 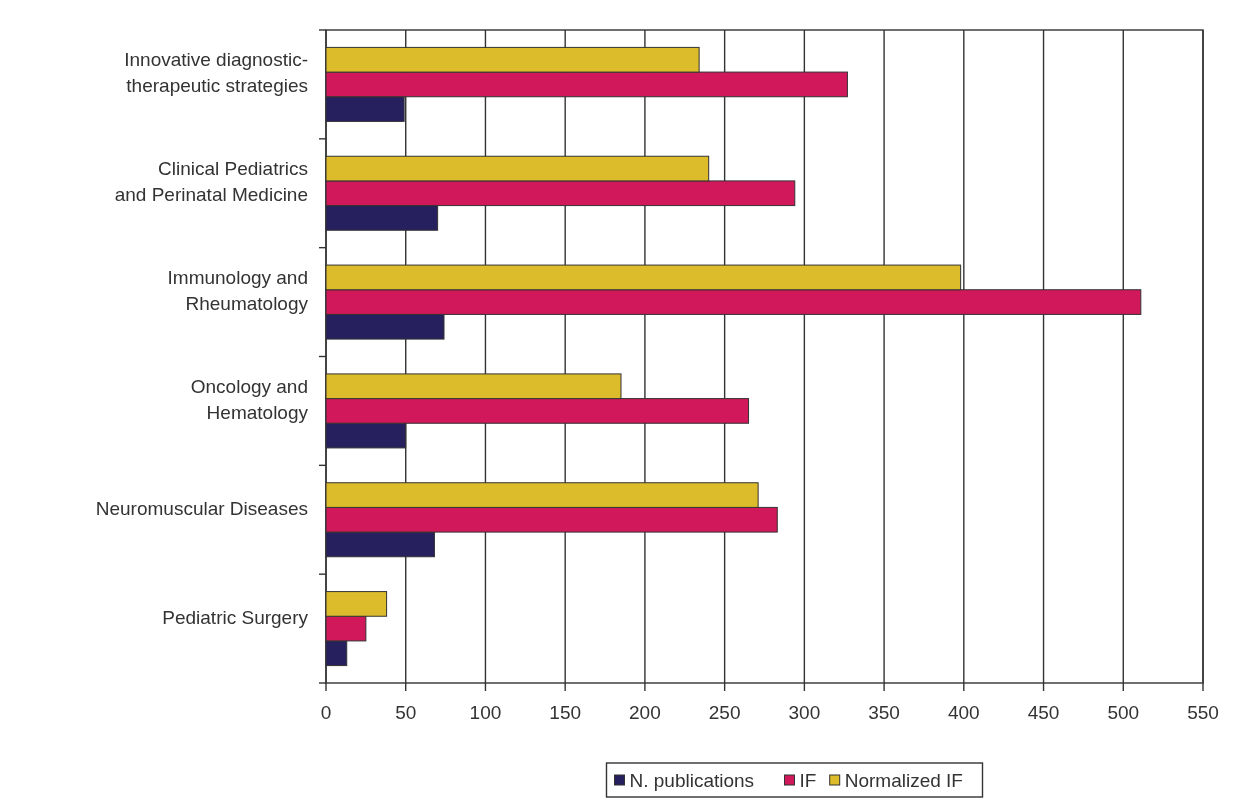 I want to click on y-tick-label: Pediatric Surgery, so click(x=235, y=617).